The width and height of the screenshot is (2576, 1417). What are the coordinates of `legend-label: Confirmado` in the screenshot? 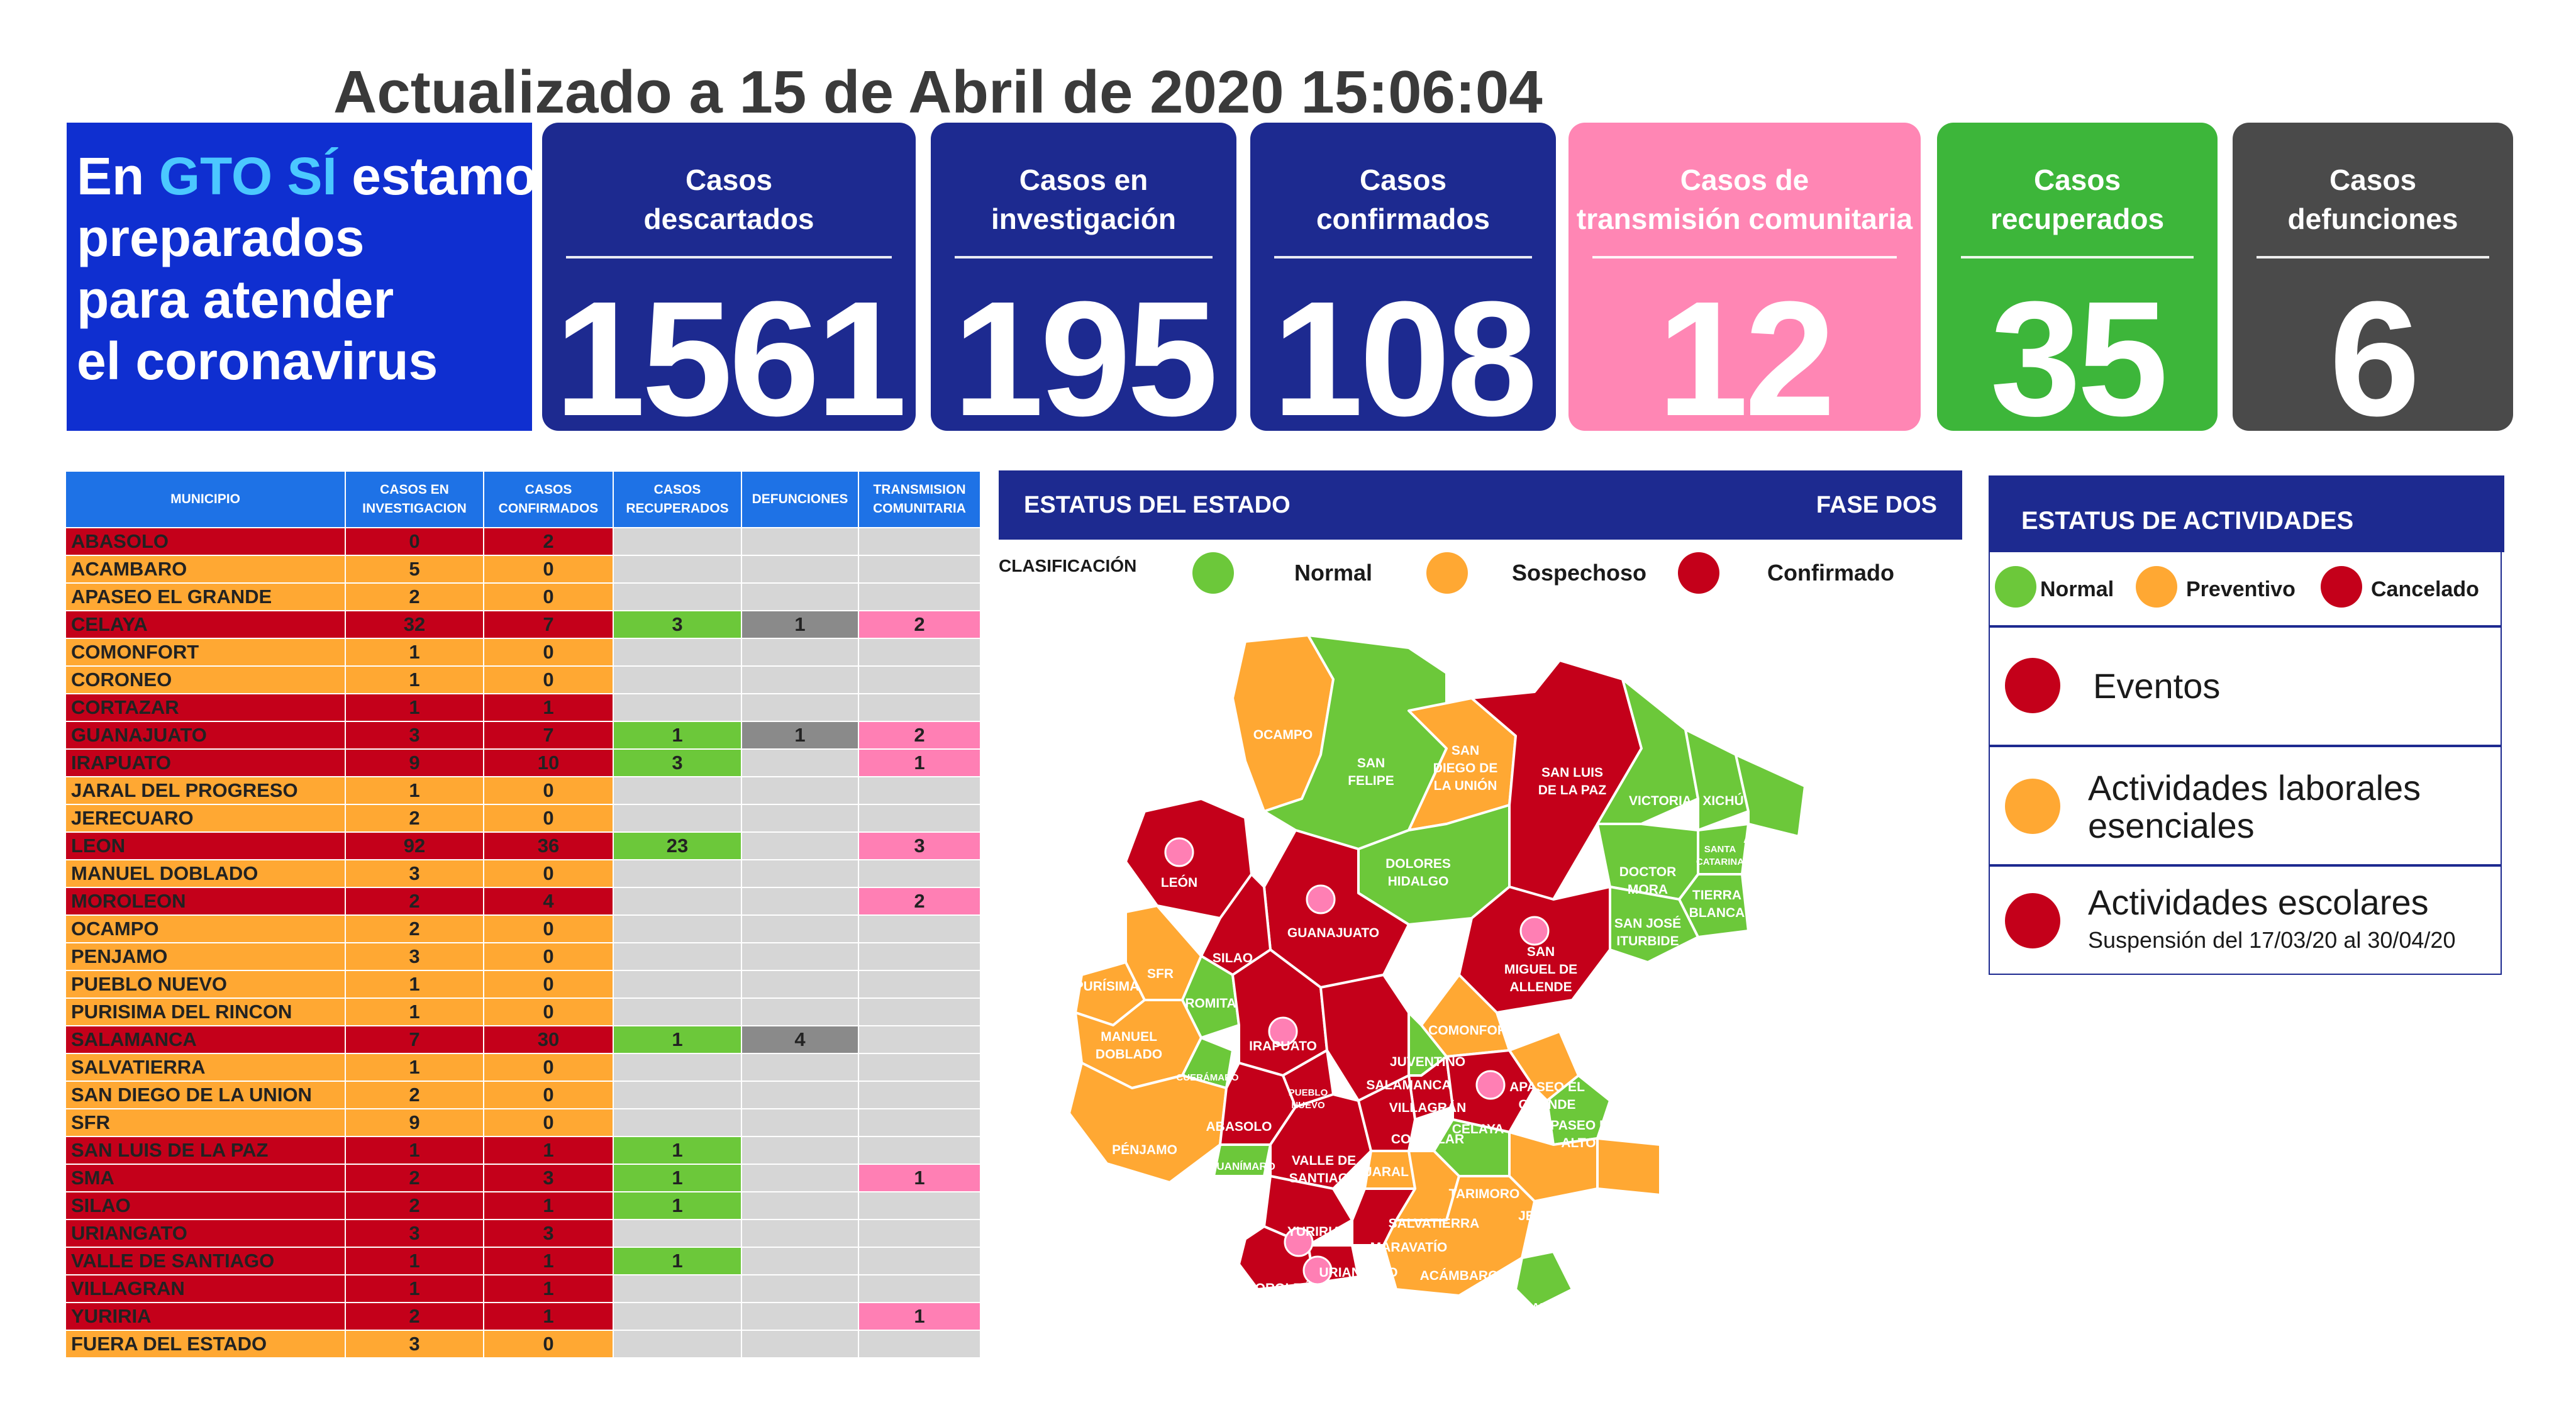 It's located at (1830, 573).